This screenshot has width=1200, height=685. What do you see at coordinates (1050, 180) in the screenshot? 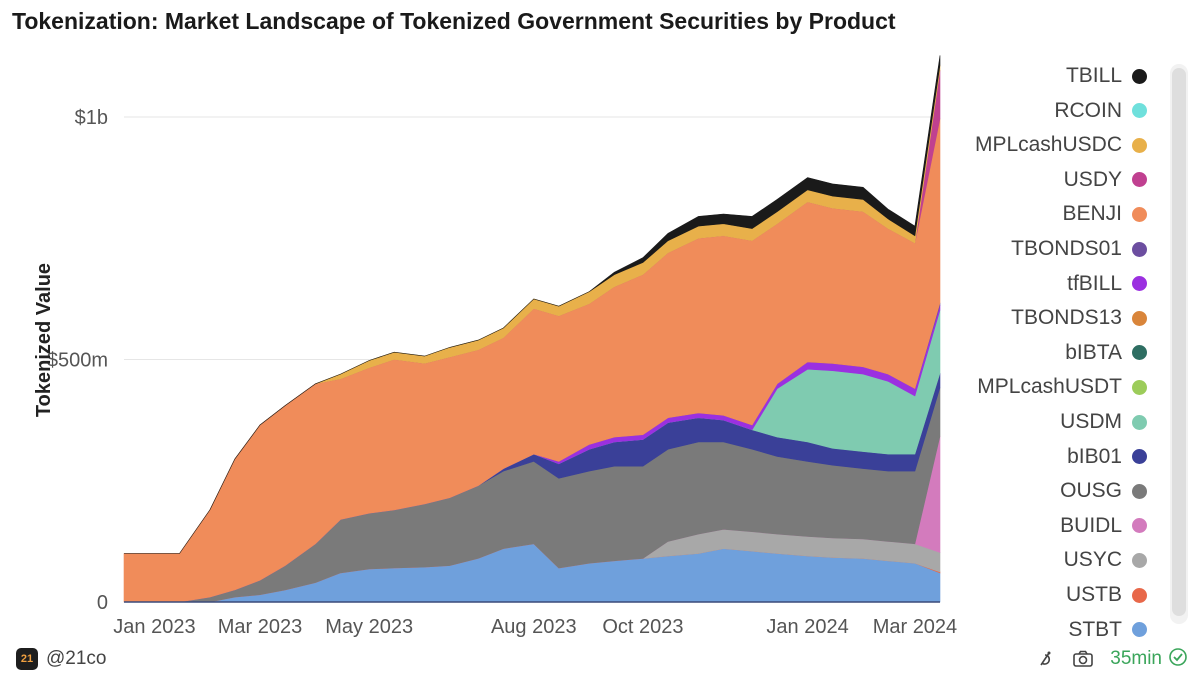
I see `legend-item-usdy: USDY` at bounding box center [1050, 180].